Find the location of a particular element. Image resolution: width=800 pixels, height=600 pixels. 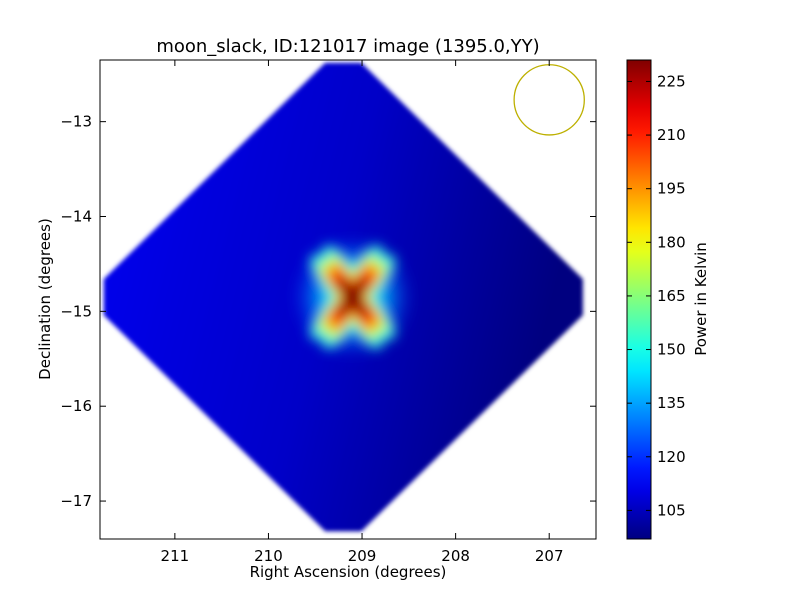

x-tick-label: 208 is located at coordinates (455, 556).